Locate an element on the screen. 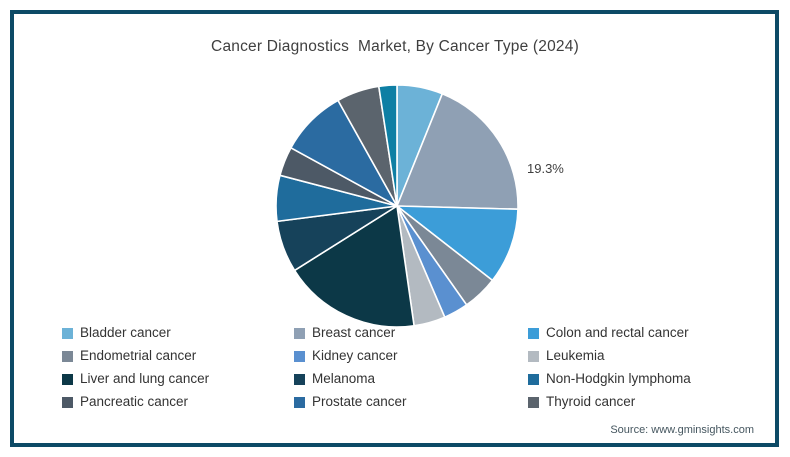  legend-item-breast-cancer: Breast cancer is located at coordinates (411, 333).